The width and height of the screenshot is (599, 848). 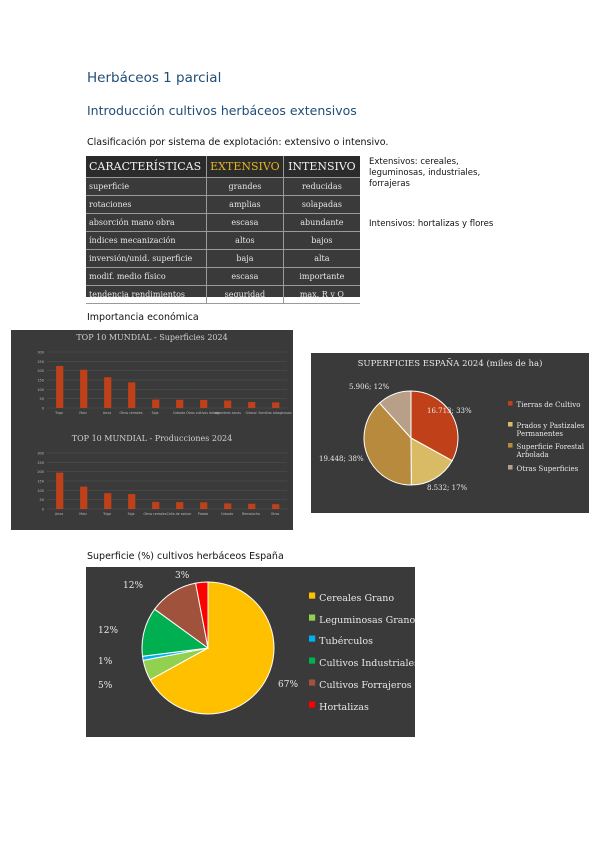 What do you see at coordinates (180, 514) in the screenshot?
I see `x-tick-label: Caña de azúcar` at bounding box center [180, 514].